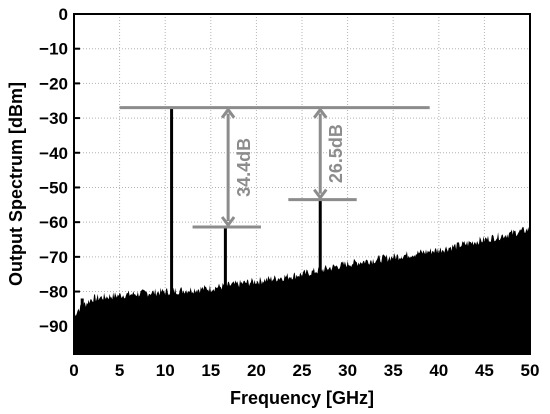 This screenshot has height=414, width=550. What do you see at coordinates (53, 49) in the screenshot?
I see `y-tick-label: −10` at bounding box center [53, 49].